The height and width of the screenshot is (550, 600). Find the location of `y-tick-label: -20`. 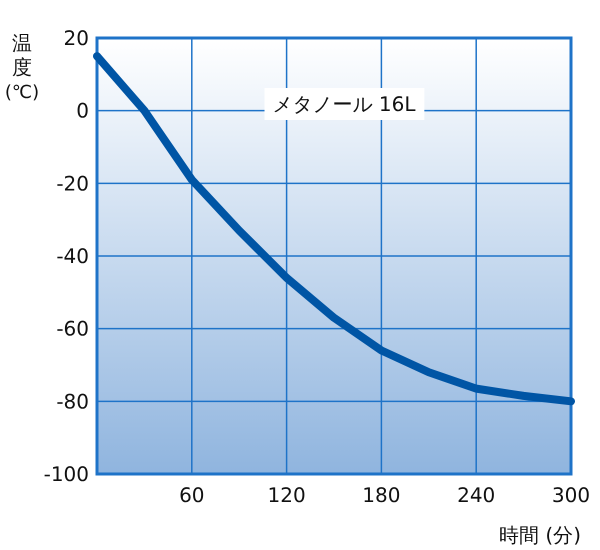

y-tick-label: -20 is located at coordinates (72, 183).